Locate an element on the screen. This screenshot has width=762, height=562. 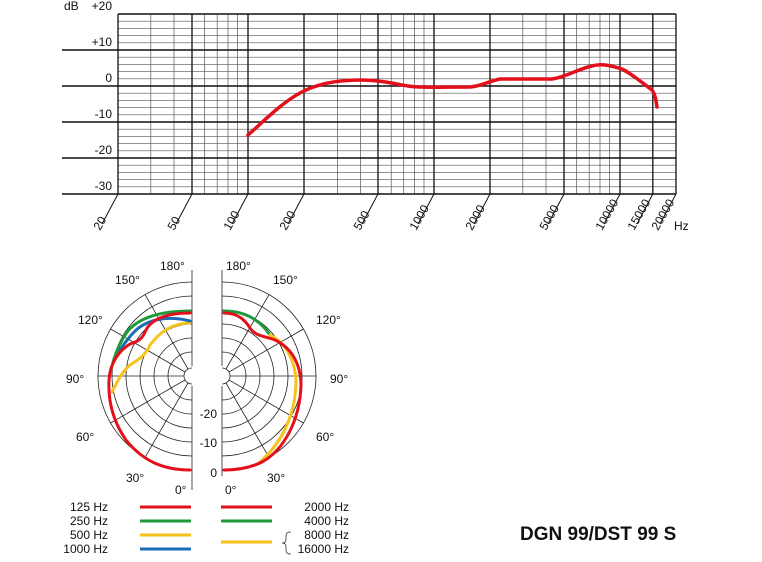
y-tick-label: -20 is located at coordinates (104, 150).